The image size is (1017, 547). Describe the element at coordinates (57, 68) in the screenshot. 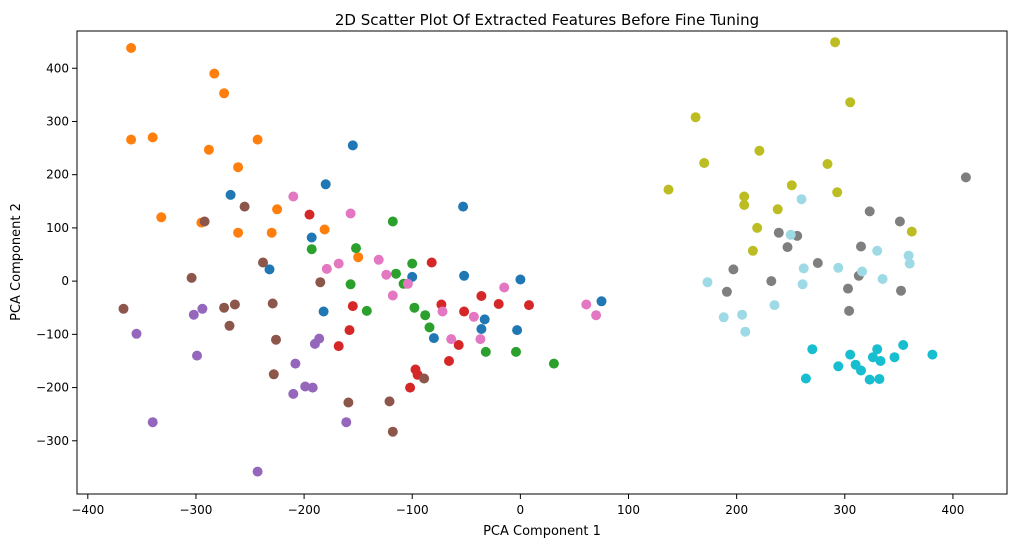

I see `y-tick-label: 400` at that location.